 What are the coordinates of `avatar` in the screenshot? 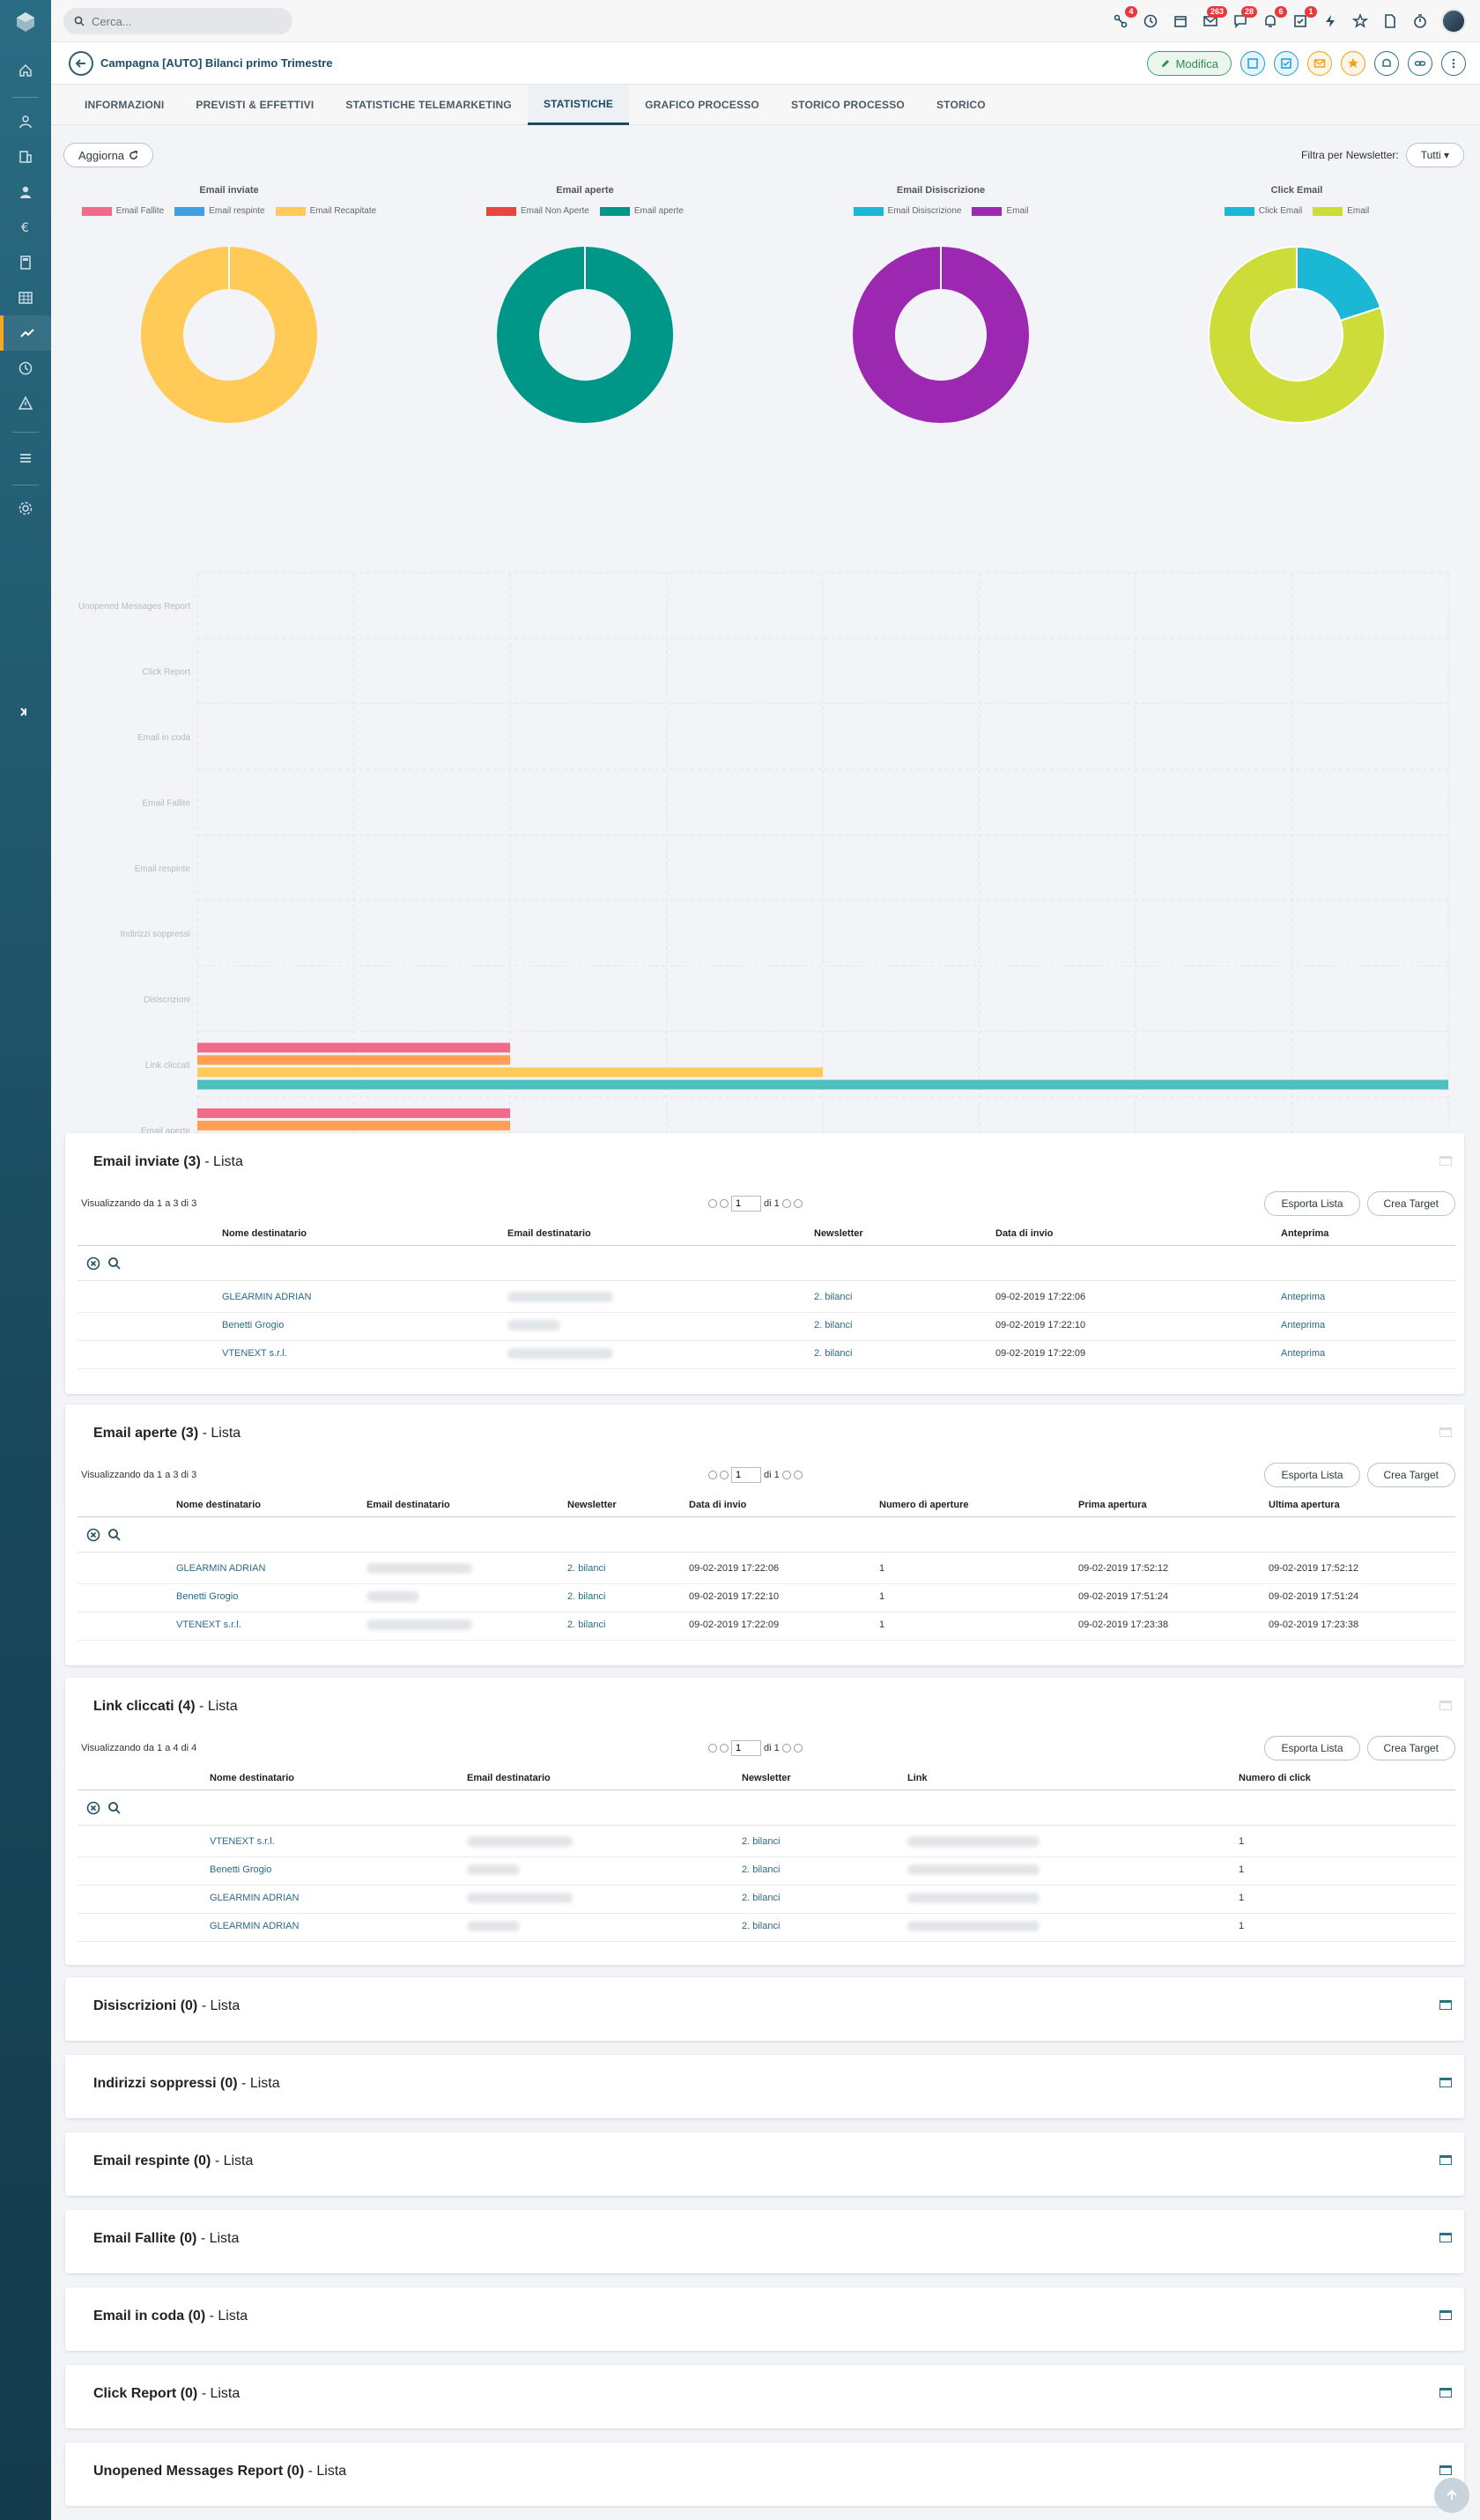 It's located at (1453, 21).